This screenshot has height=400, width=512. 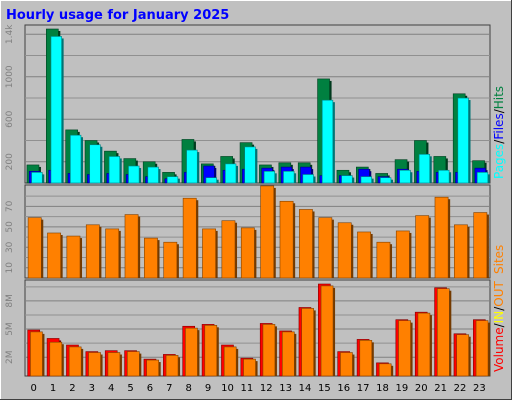 I want to click on panel-middle-ytick-label: 30, so click(x=10, y=247).